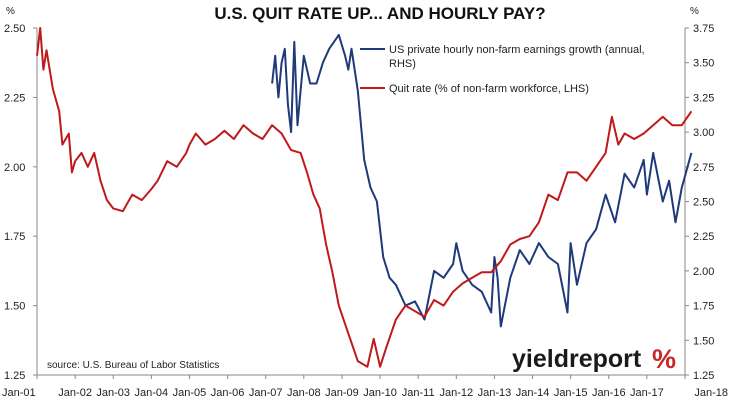 This screenshot has height=400, width=730. I want to click on legend-label-quit-rate: Quit rate (% of non-farm workforce, LHS), so click(489, 89).